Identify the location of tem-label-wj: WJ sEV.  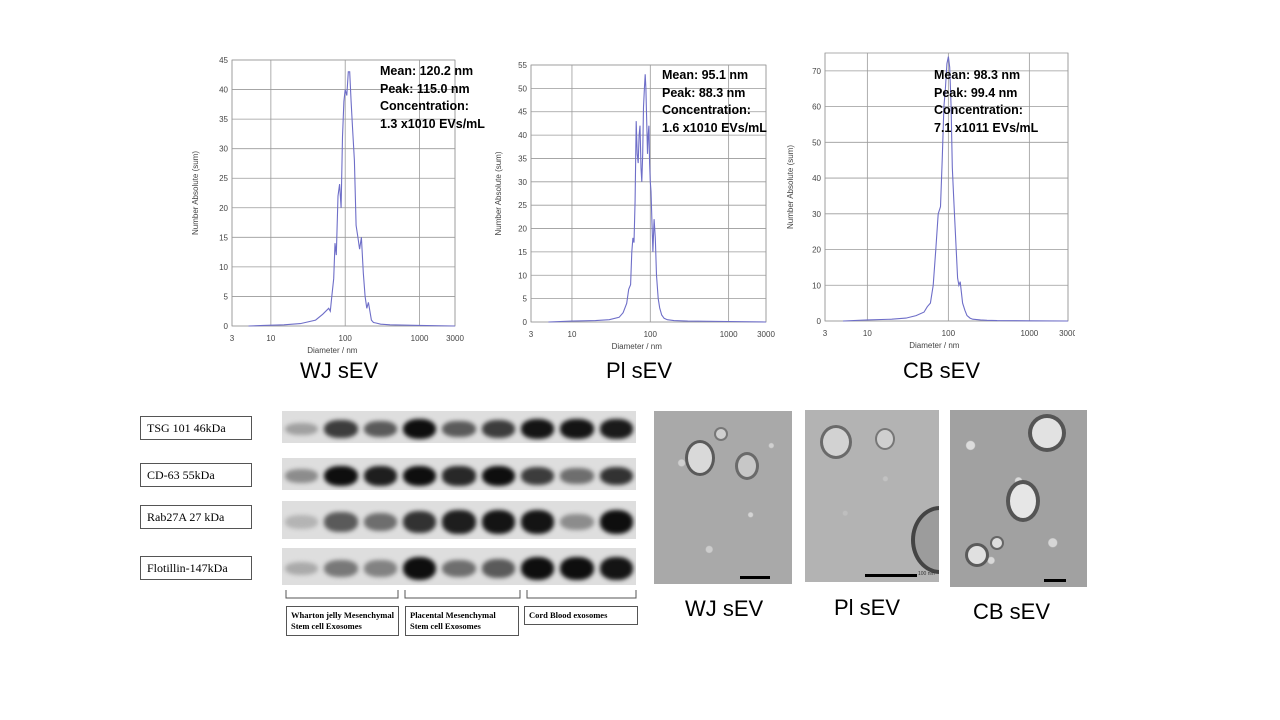
(724, 608).